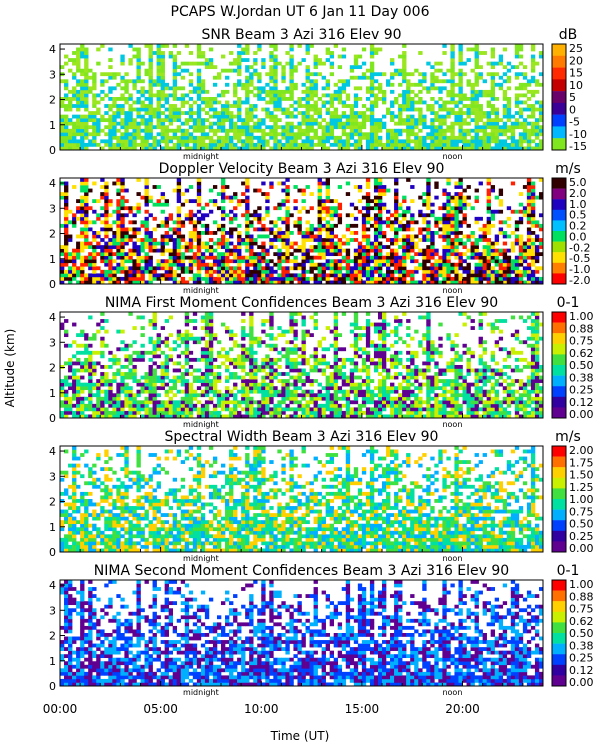 The width and height of the screenshot is (600, 754). What do you see at coordinates (576, 48) in the screenshot?
I see `colorbar-label: 25` at bounding box center [576, 48].